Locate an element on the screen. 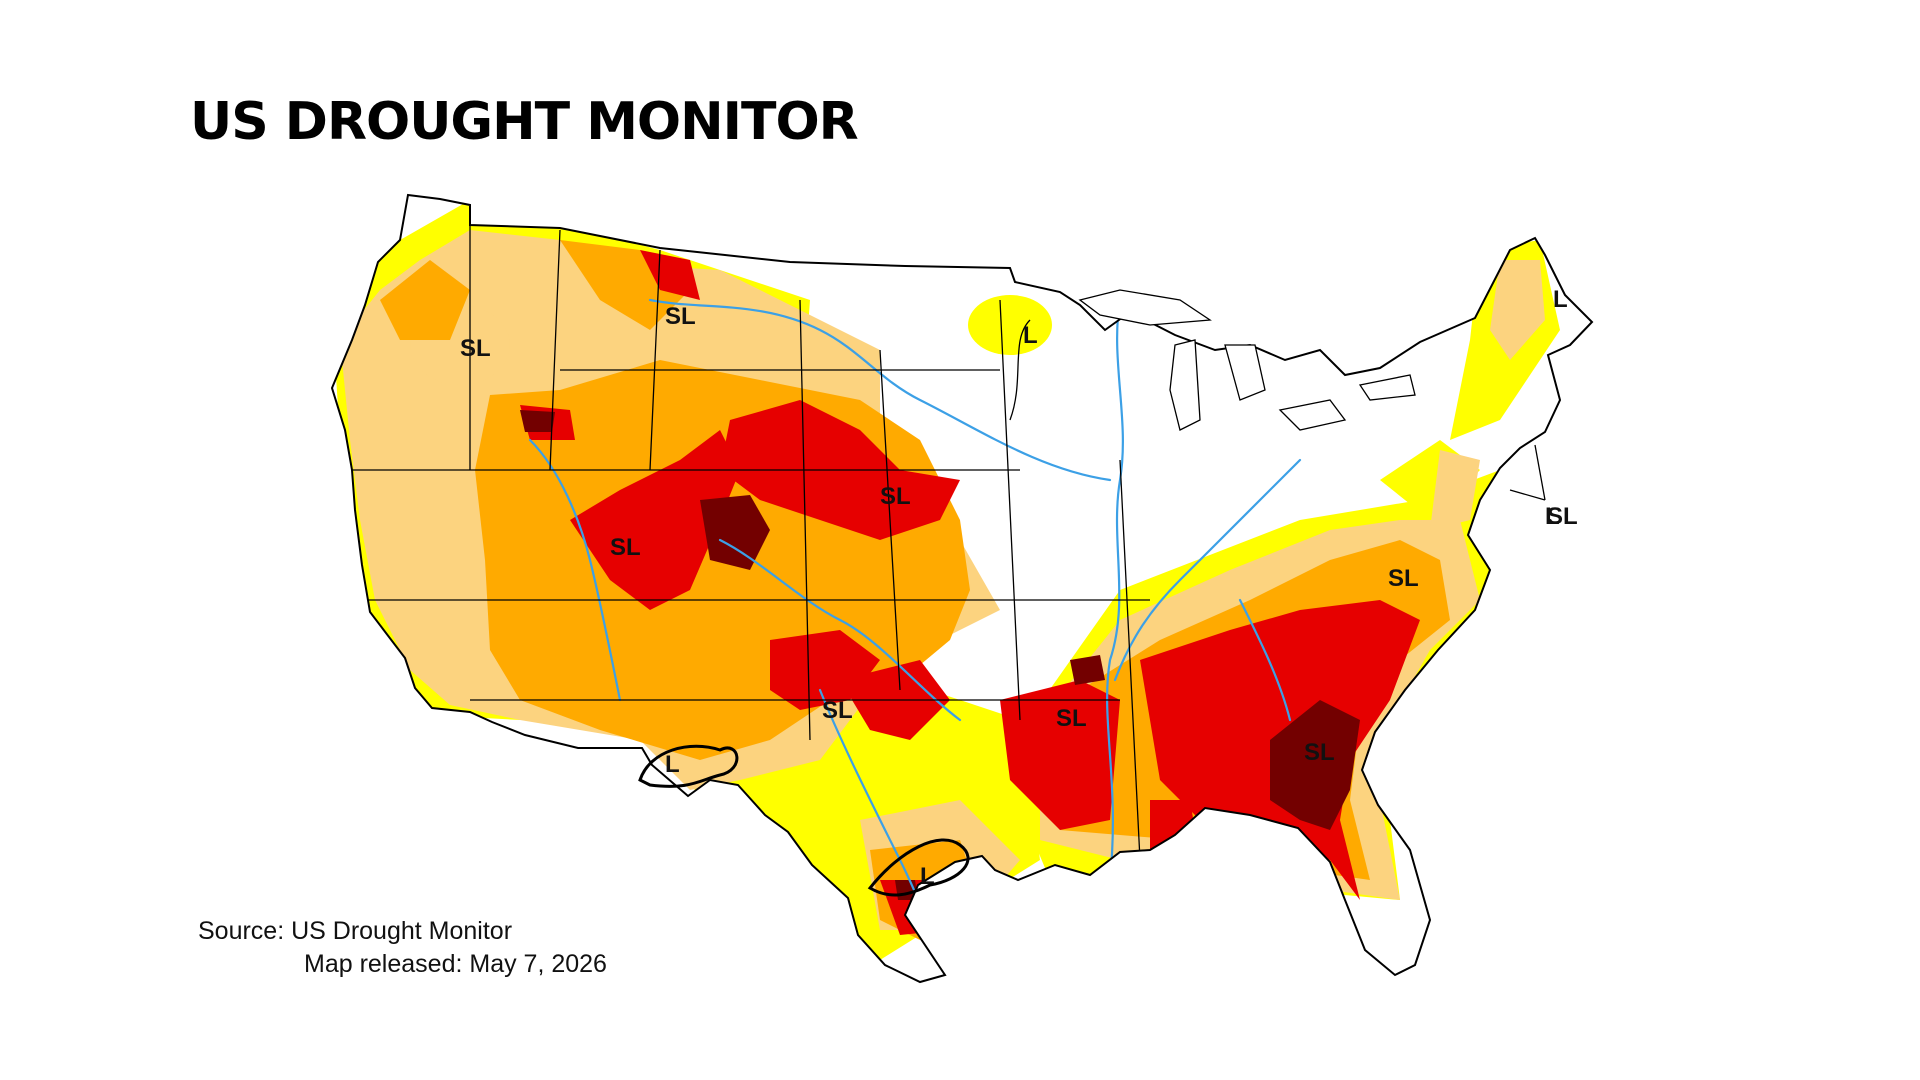 This screenshot has height=1080, width=1920. source-text: Source: US Drought Monitor is located at coordinates (355, 931).